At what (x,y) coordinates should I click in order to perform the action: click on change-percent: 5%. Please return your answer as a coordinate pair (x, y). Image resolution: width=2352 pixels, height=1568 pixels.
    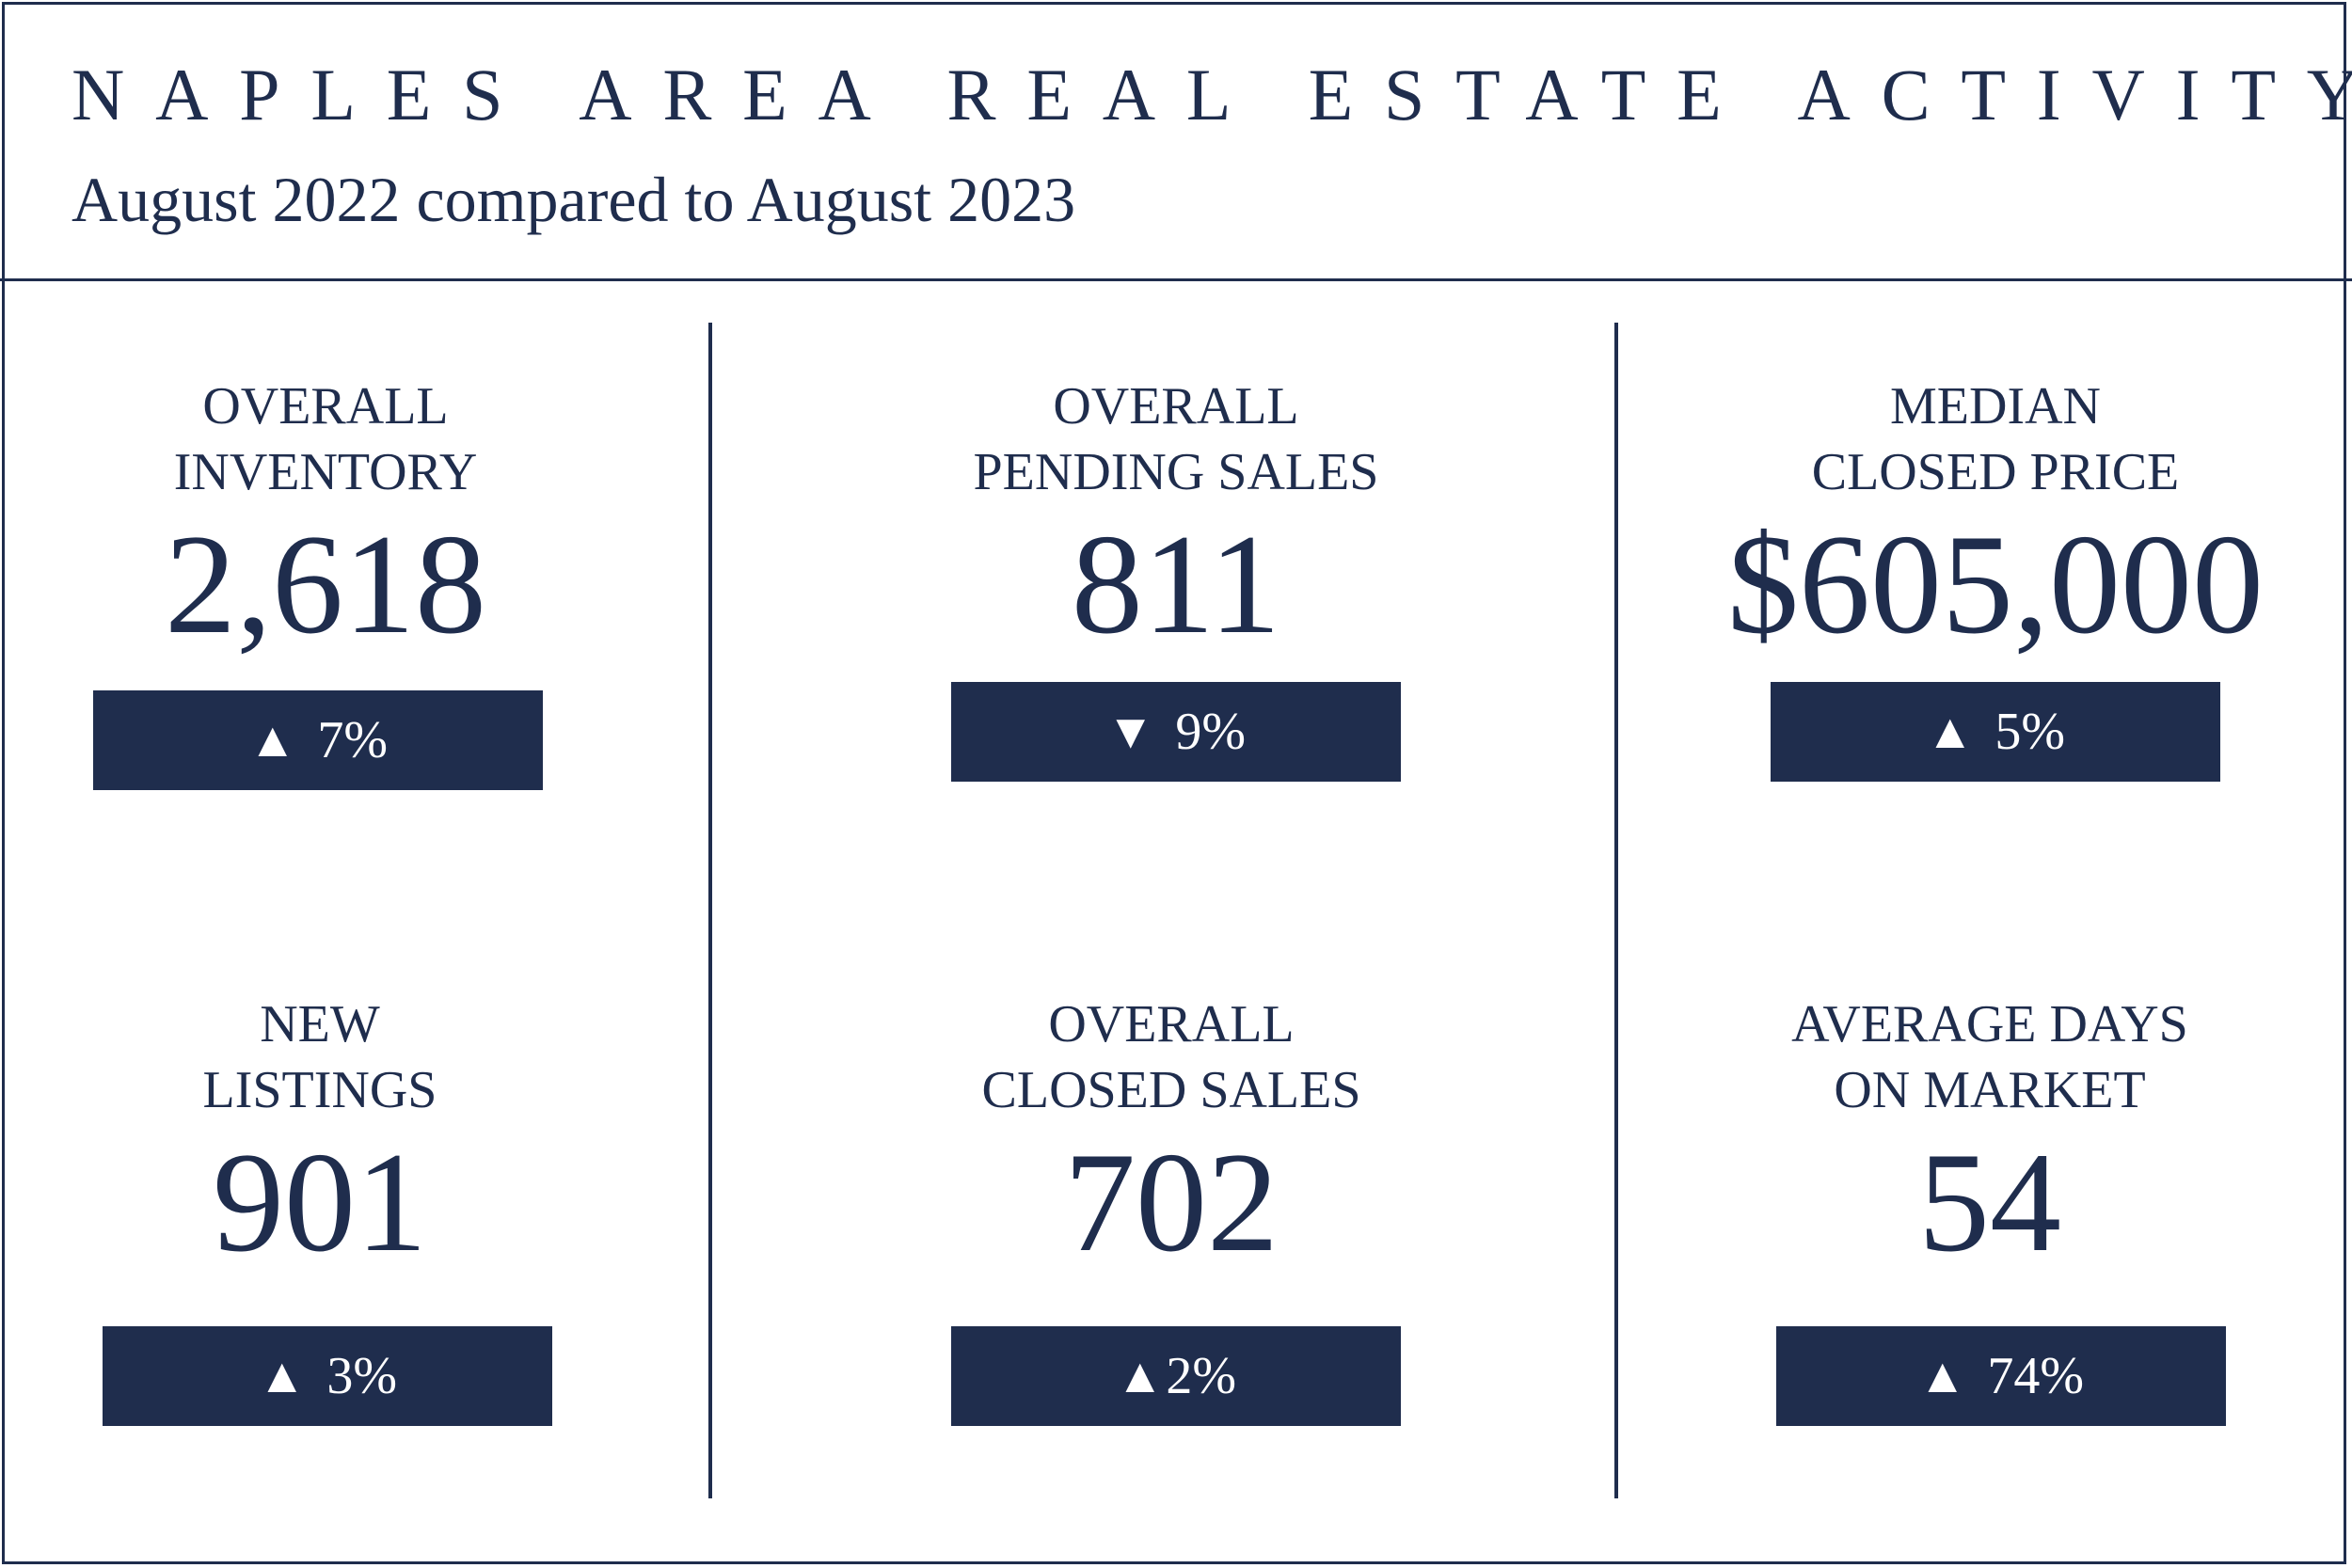
    Looking at the image, I should click on (2030, 732).